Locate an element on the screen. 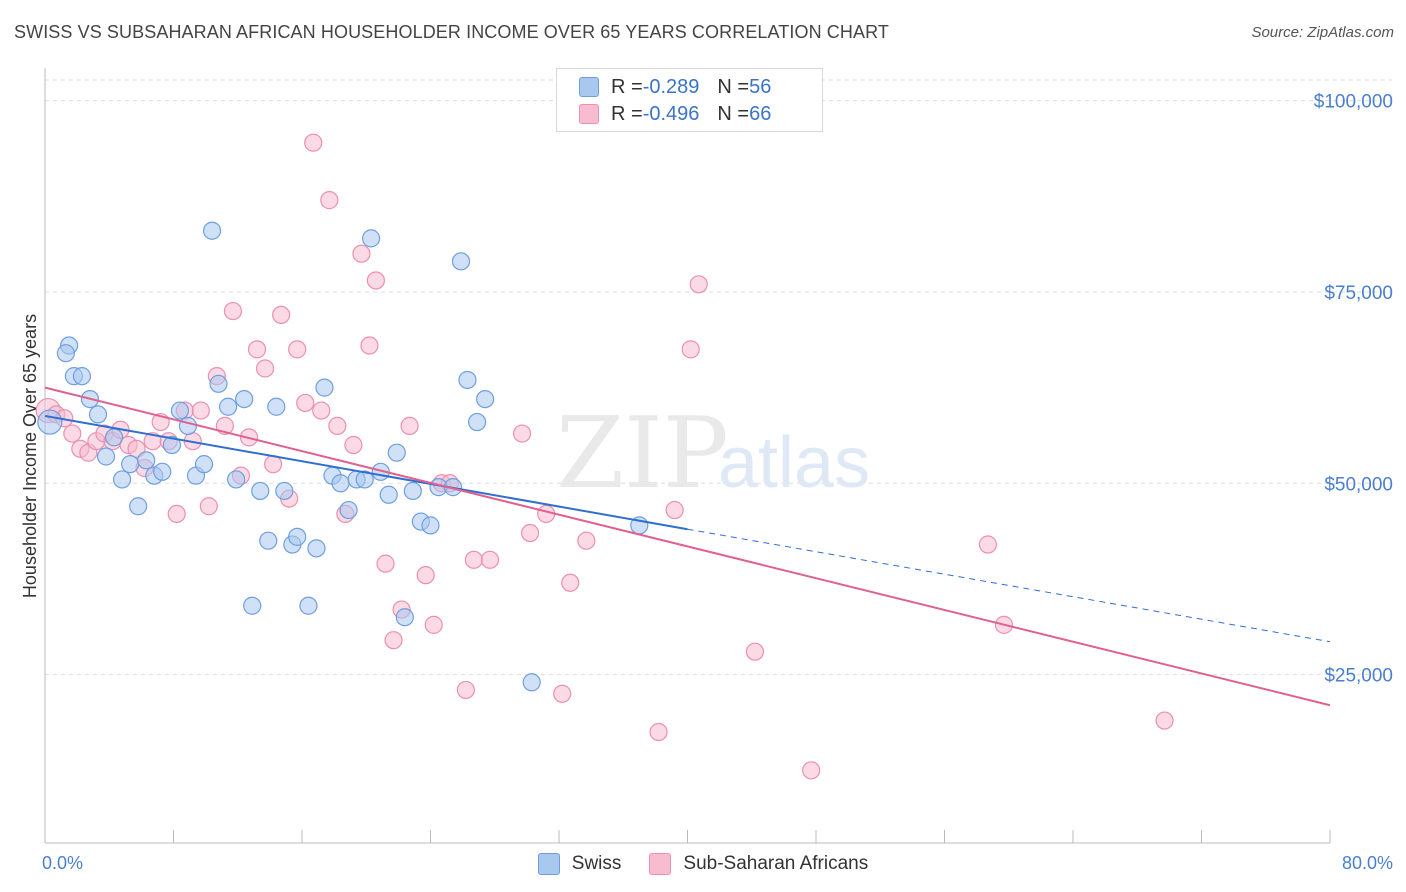 The height and width of the screenshot is (892, 1406). x-tick-label-max: 80.0% is located at coordinates (1367, 863).